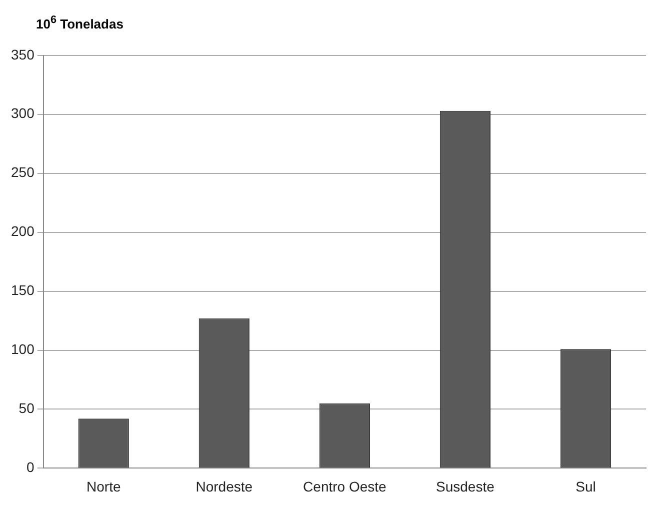  What do you see at coordinates (23, 231) in the screenshot?
I see `y-tick-label: 200` at bounding box center [23, 231].